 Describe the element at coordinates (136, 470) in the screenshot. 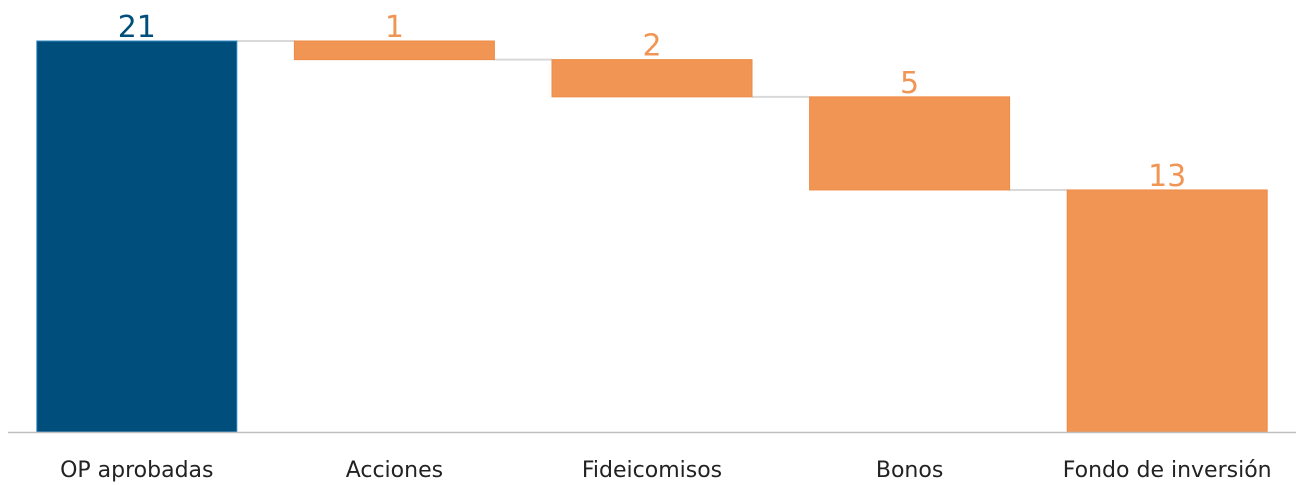

I see `category-label: OP aprobadas` at that location.